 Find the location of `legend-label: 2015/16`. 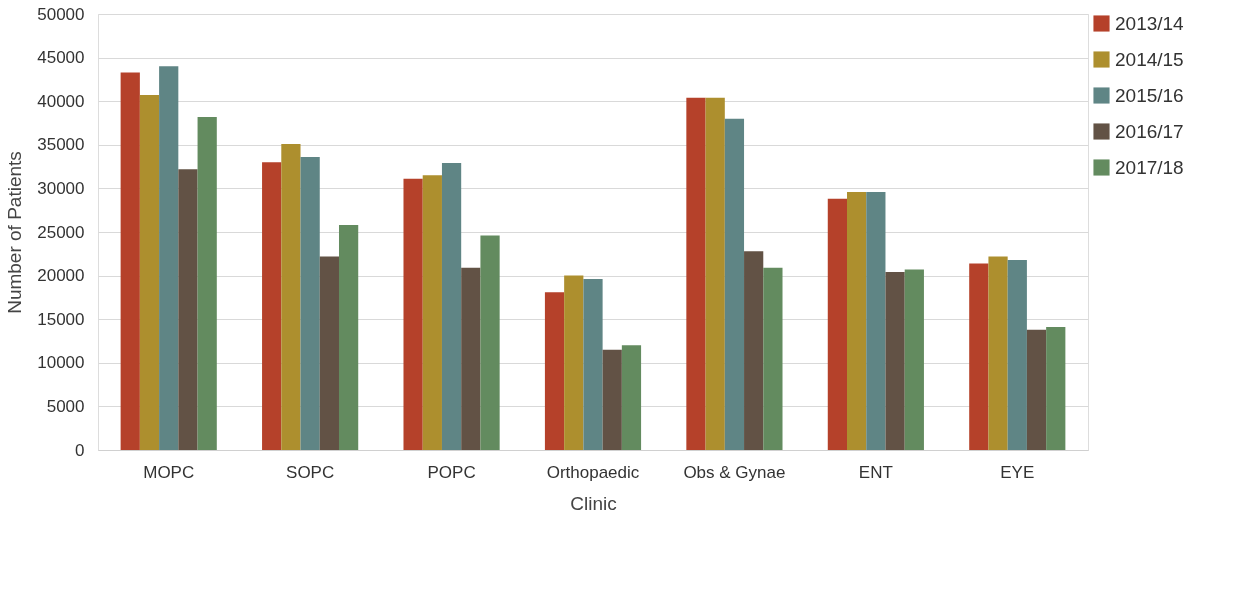

legend-label: 2015/16 is located at coordinates (1149, 95).